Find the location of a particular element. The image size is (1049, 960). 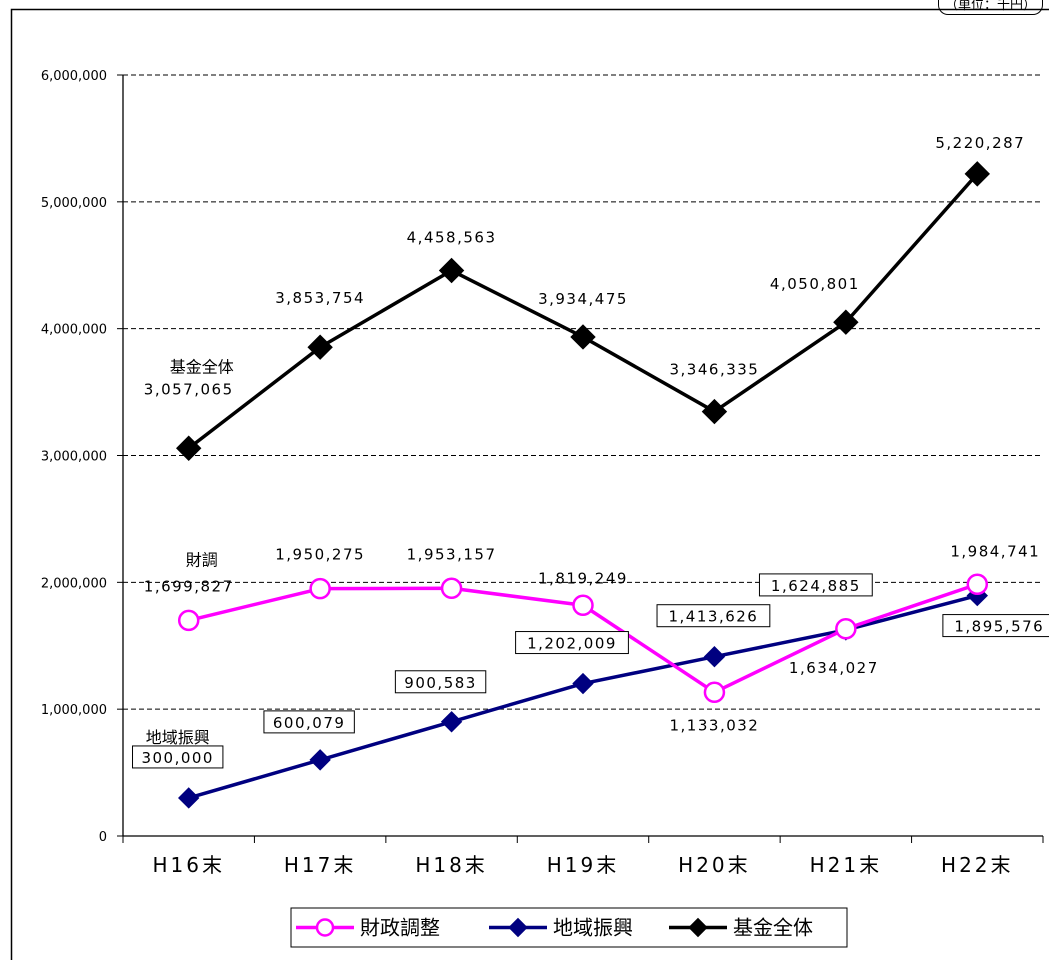

data-label-chiiki: 300,000 is located at coordinates (177, 758).